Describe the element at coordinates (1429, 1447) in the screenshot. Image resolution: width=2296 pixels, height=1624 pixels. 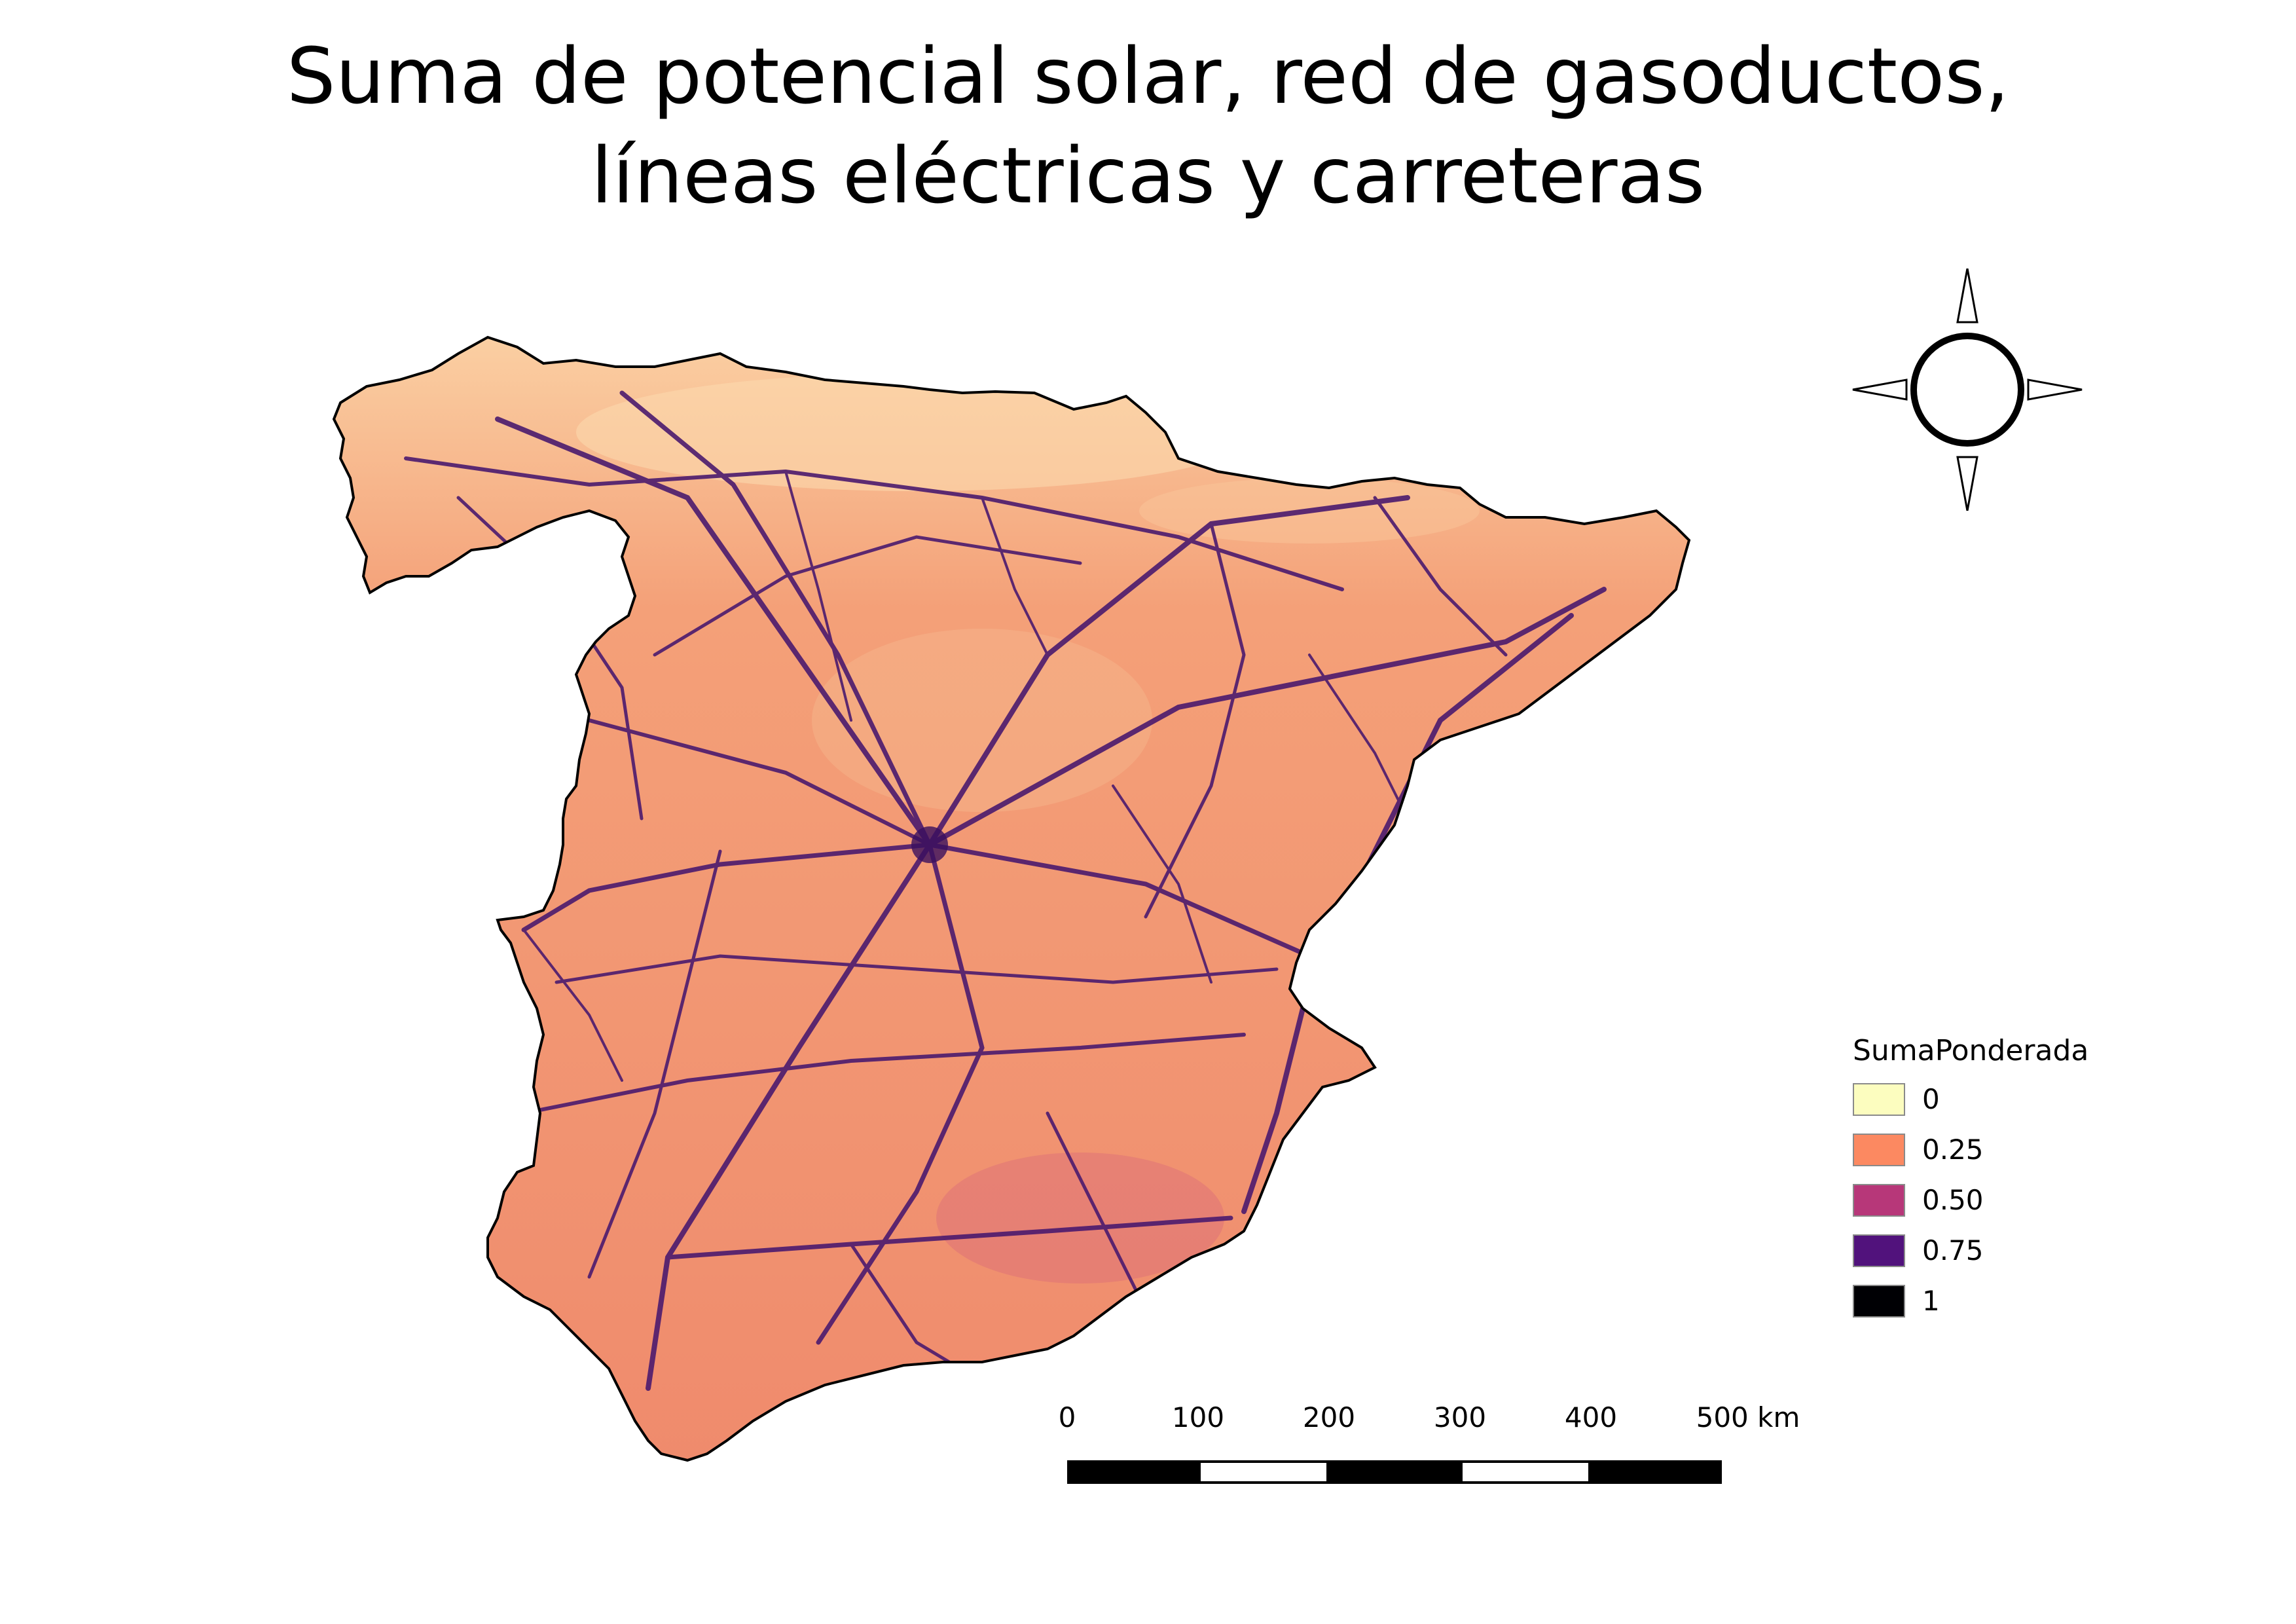
I see `scale-bar: 0 100 200 300 400 500 km` at that location.